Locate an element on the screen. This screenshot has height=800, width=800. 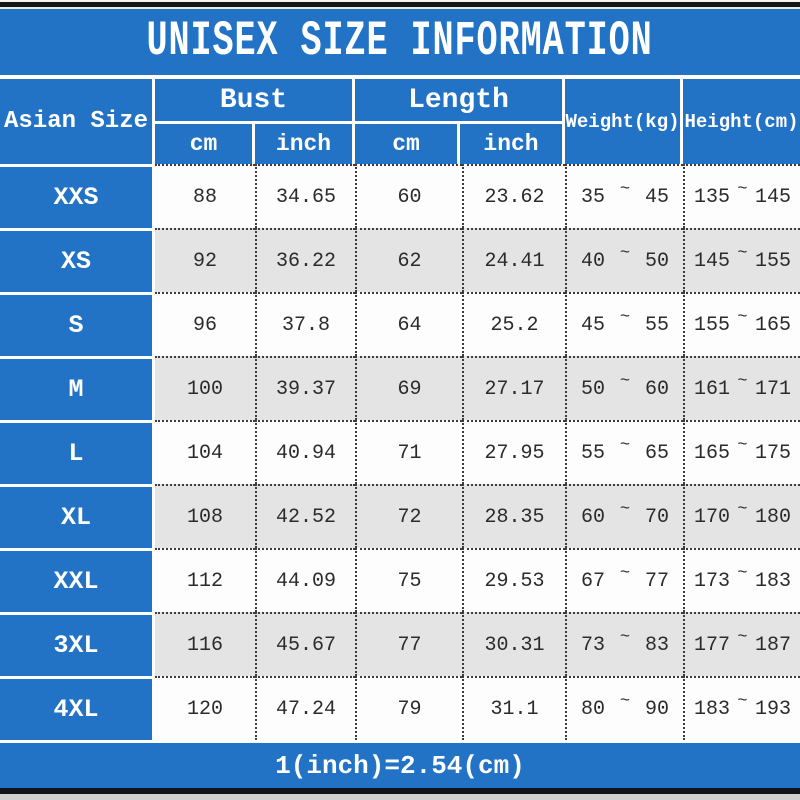
height-min: 177 is located at coordinates (712, 645).